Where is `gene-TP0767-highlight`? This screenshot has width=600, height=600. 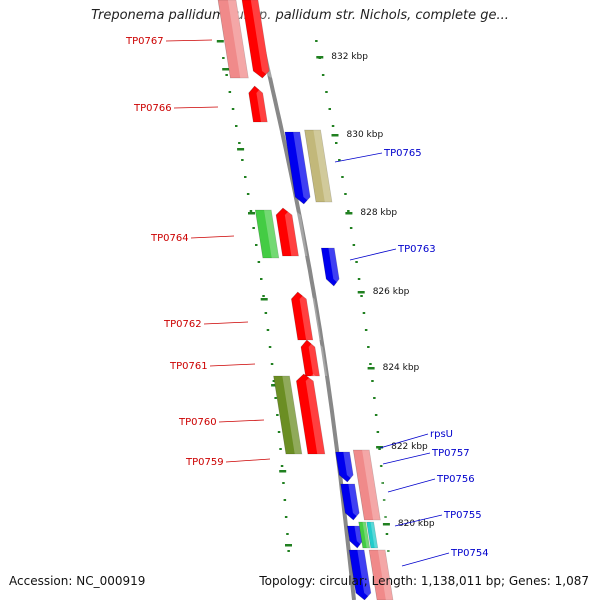 gene-TP0767-highlight is located at coordinates (264, 39).